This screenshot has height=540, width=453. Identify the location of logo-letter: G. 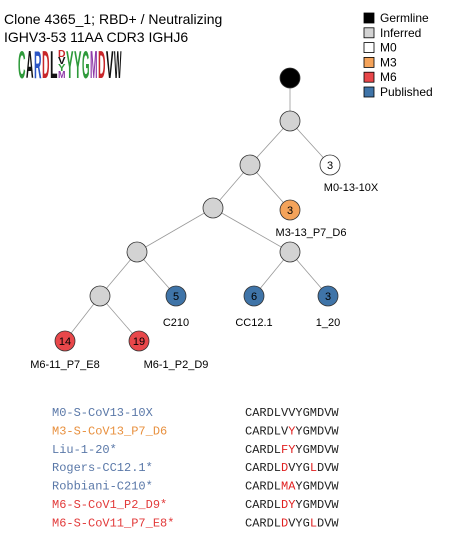
(86, 65).